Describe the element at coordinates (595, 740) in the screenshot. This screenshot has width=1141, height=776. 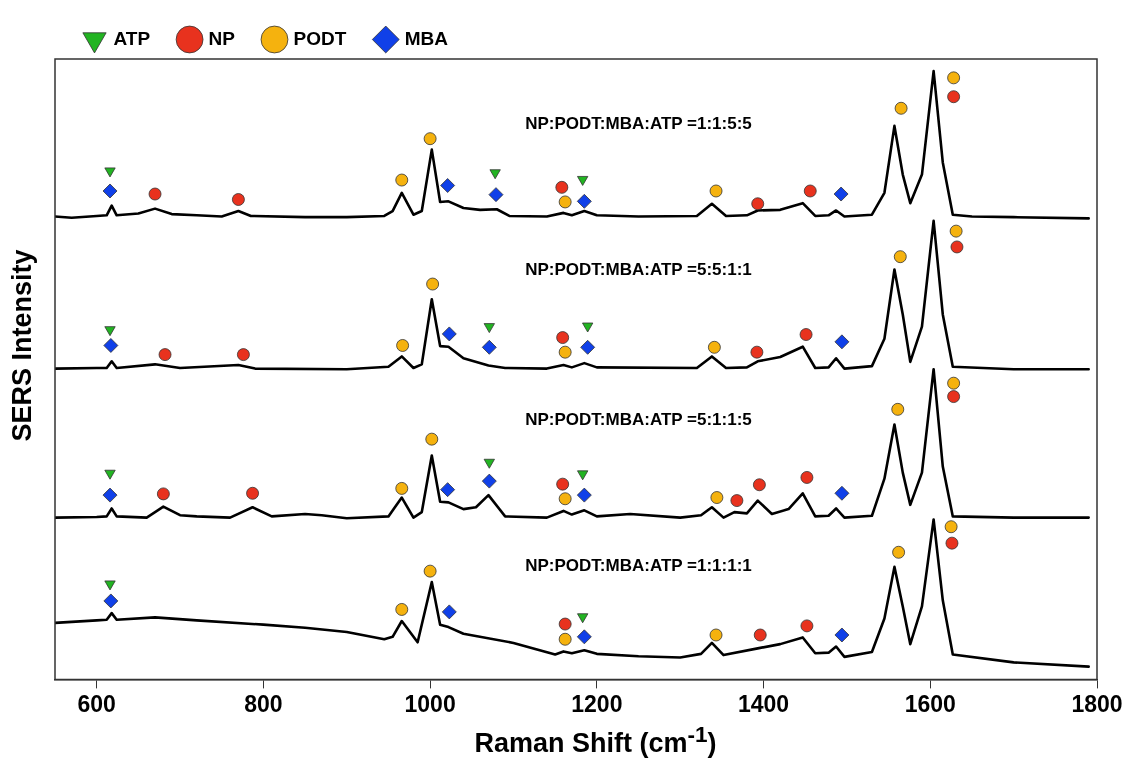
I see `x-axis-title: Raman Shift (cm$^{-1}$)` at that location.